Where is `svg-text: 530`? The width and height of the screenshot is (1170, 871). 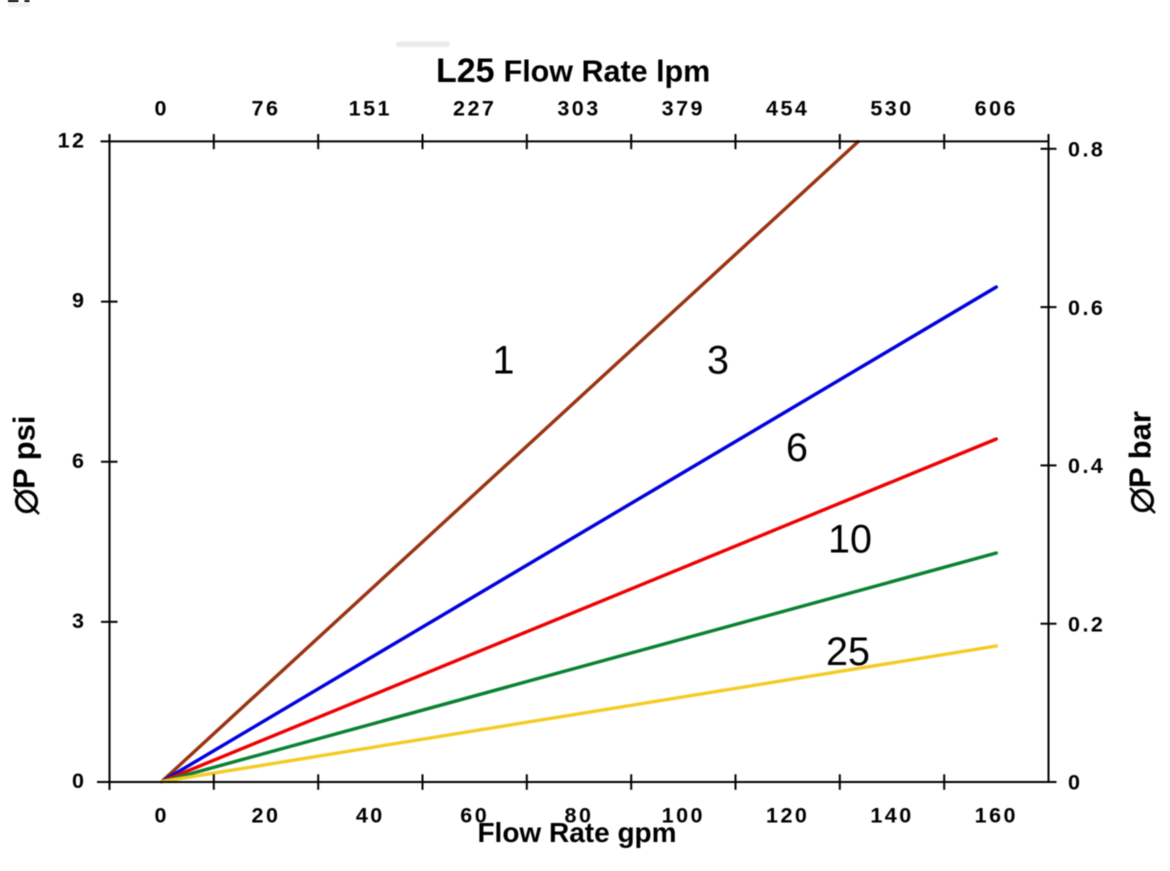 svg-text: 530 is located at coordinates (891, 109).